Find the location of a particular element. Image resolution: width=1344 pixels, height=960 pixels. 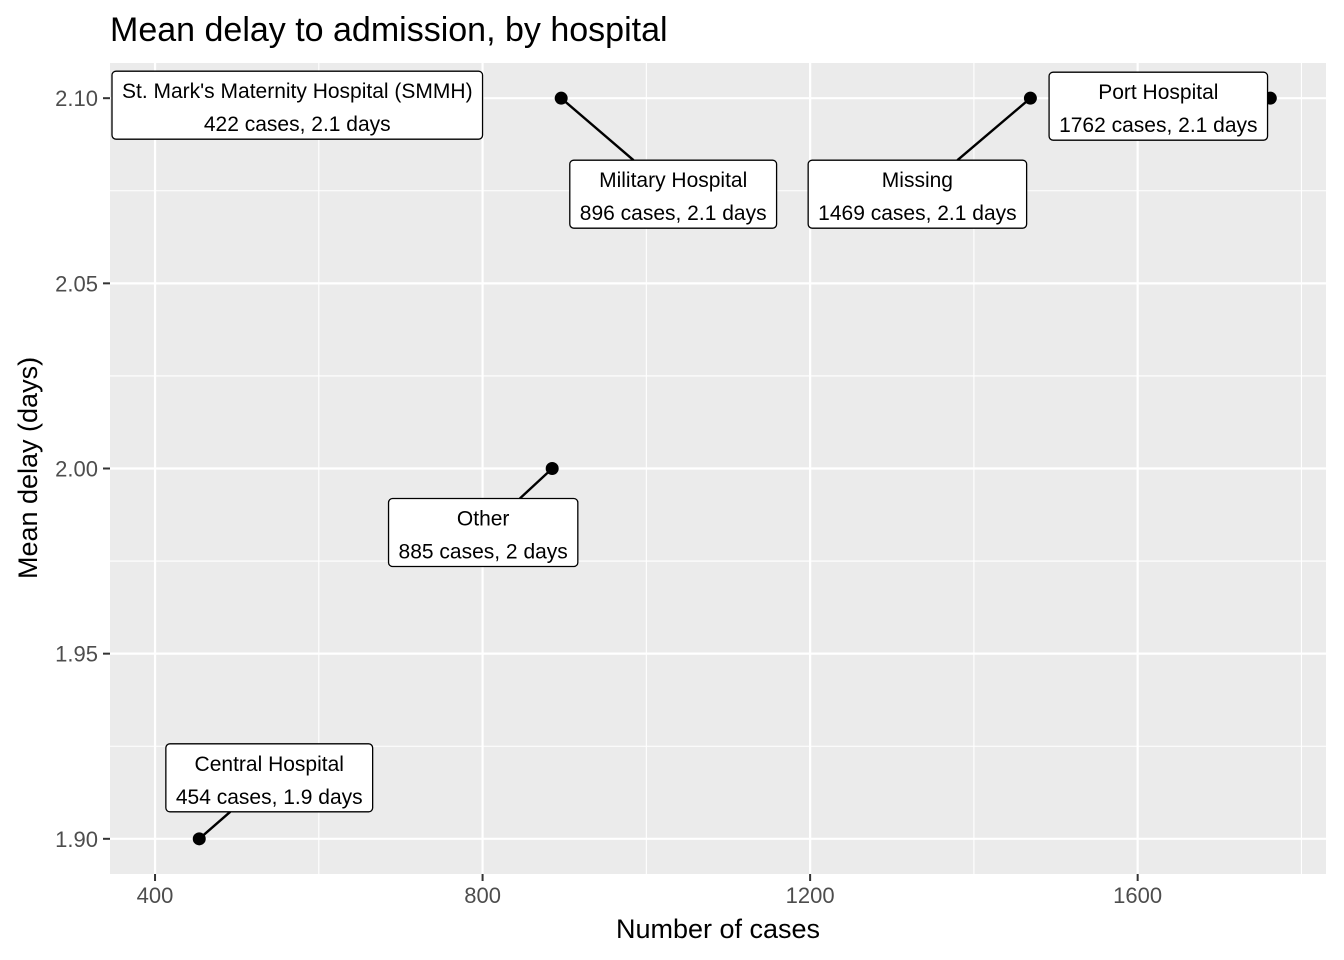

y-tick-label: 2.05 is located at coordinates (76, 283).